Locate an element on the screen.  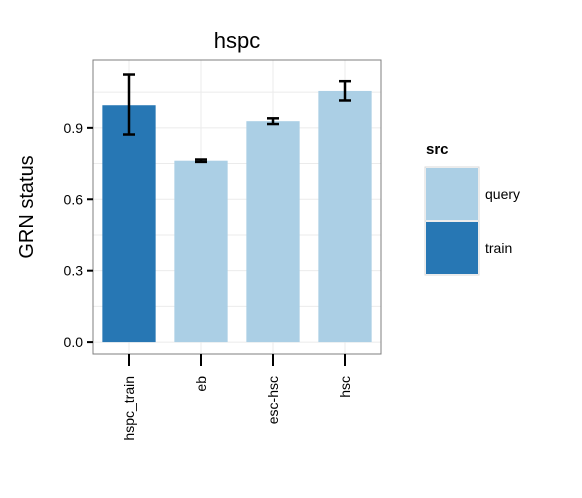
chart-title: hspc is located at coordinates (237, 40).